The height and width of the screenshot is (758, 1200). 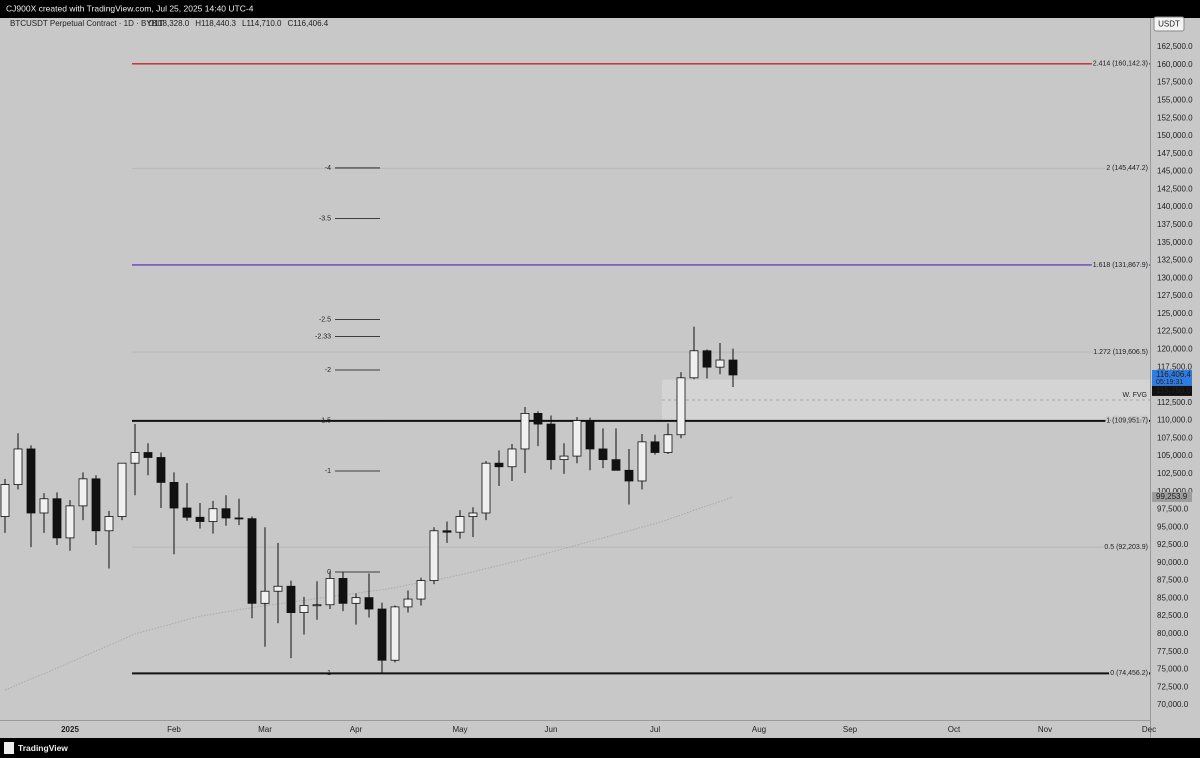 What do you see at coordinates (9, 748) in the screenshot?
I see `logo` at bounding box center [9, 748].